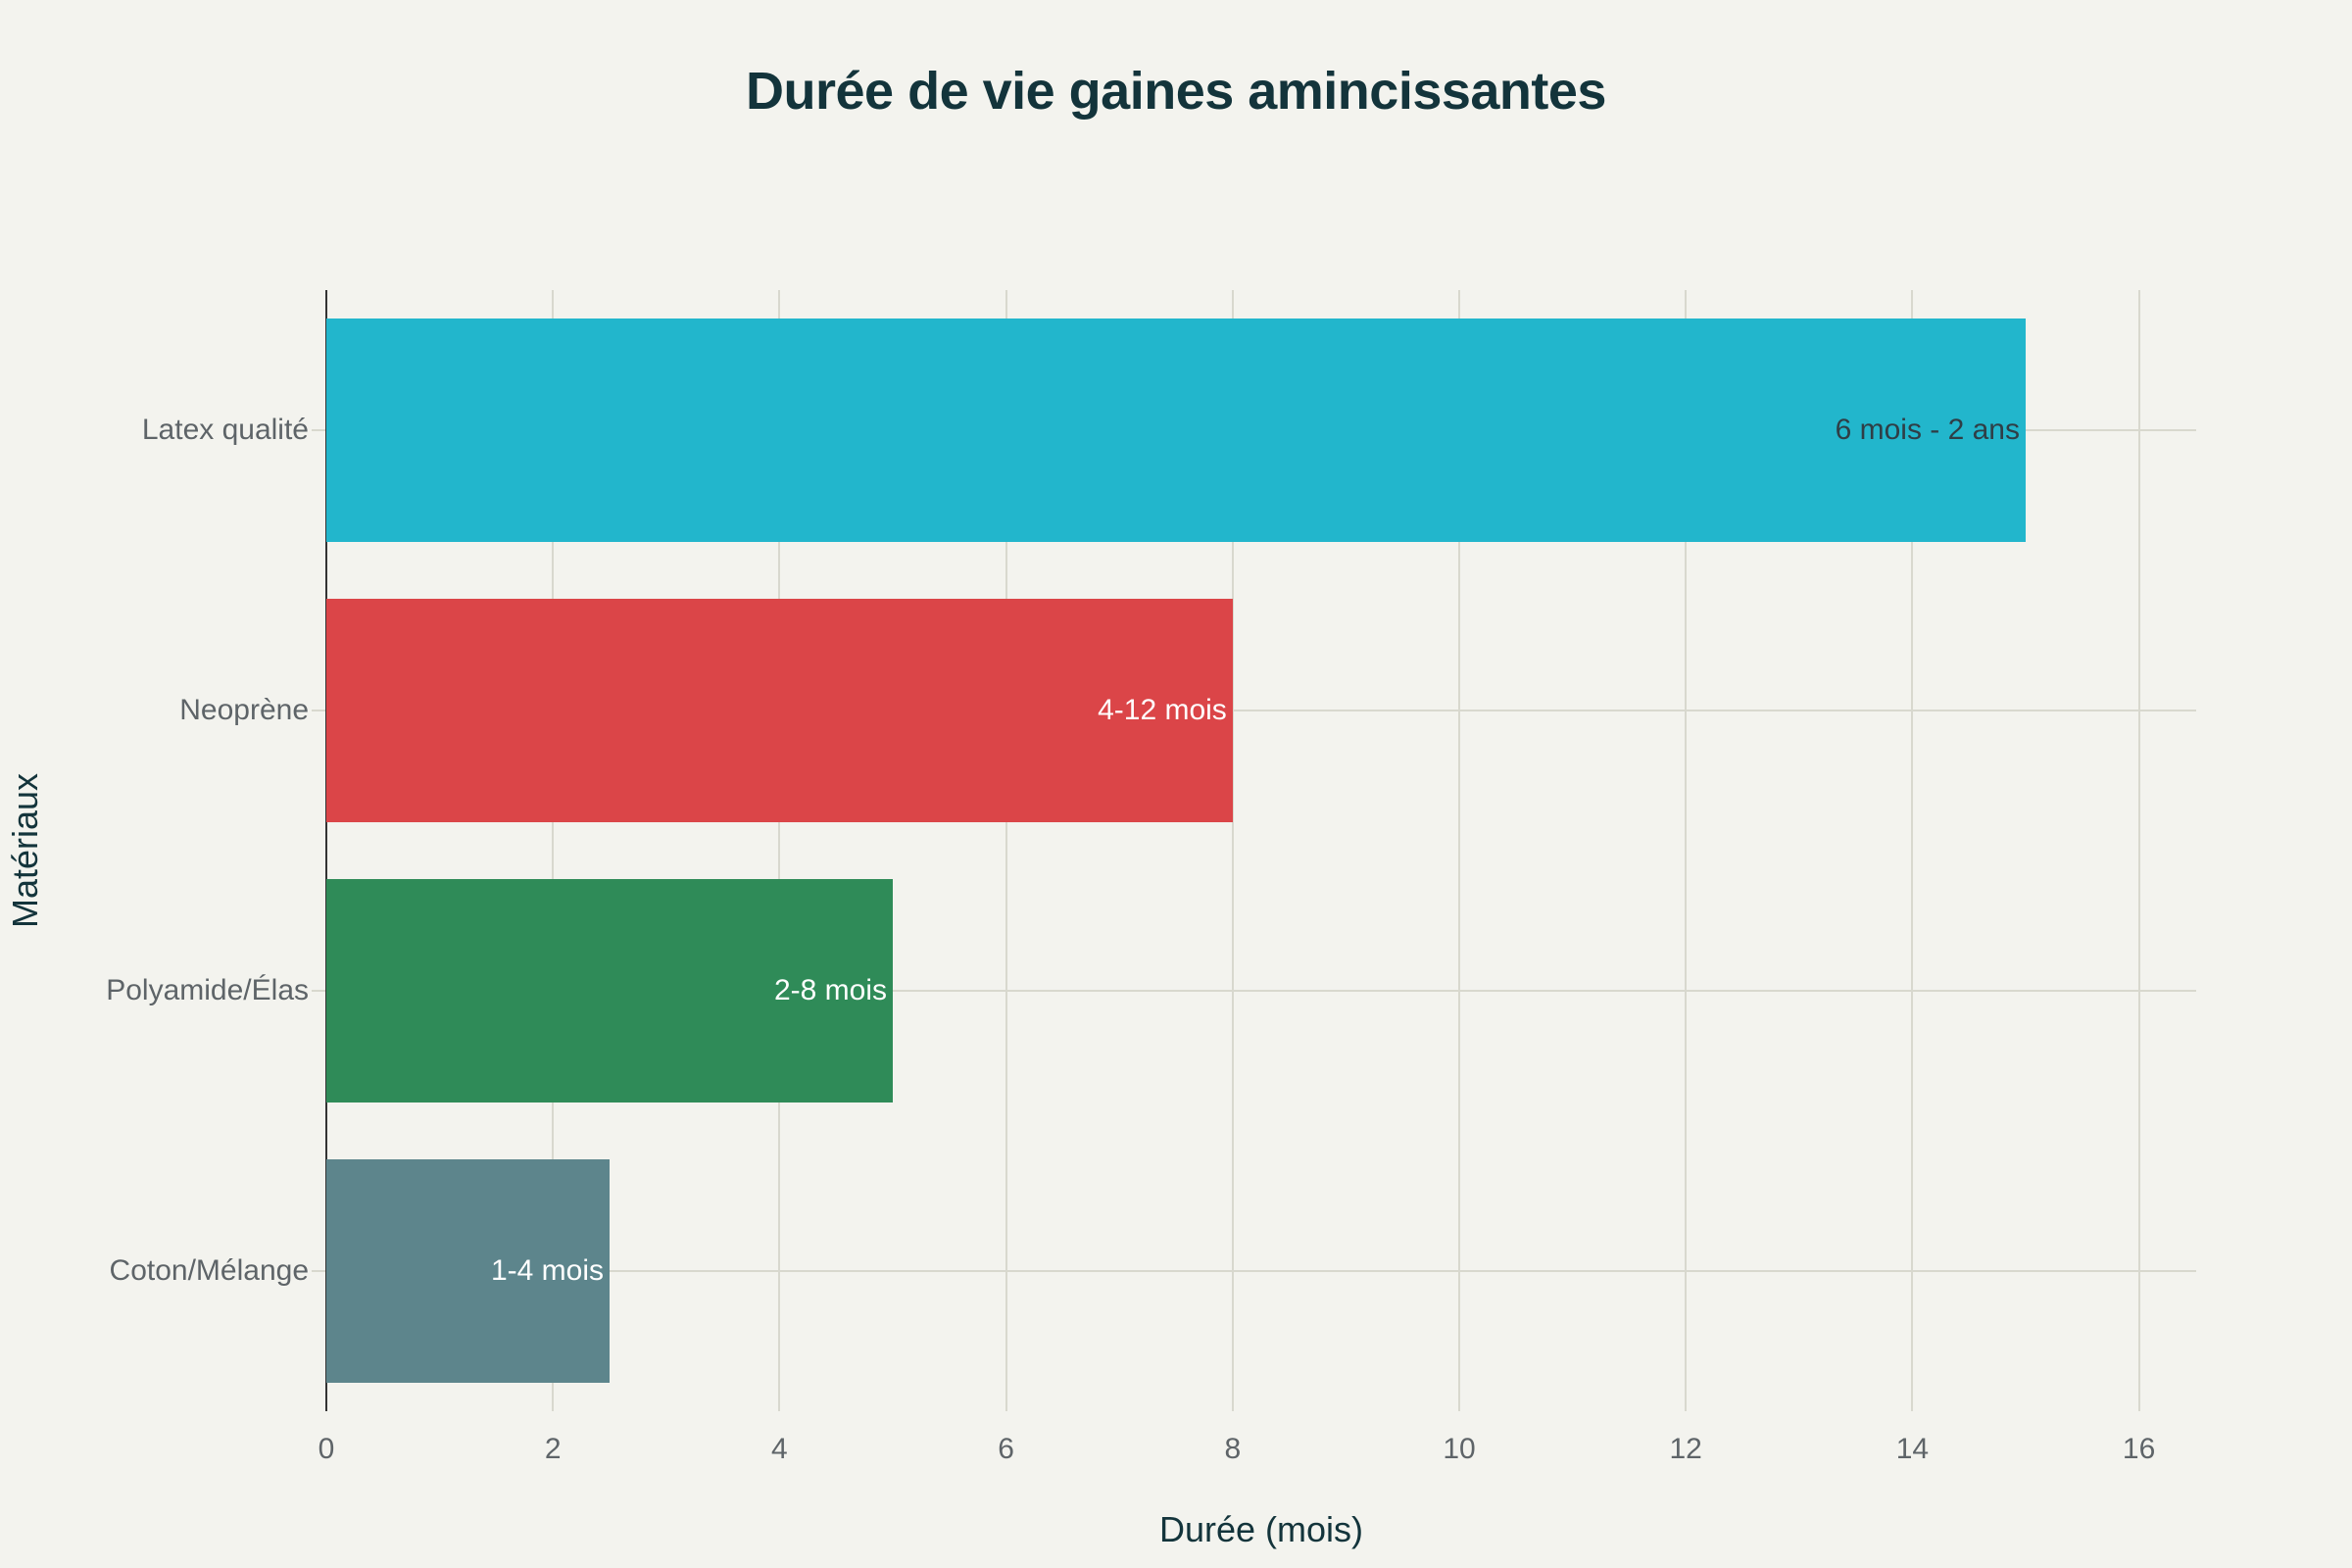 Image resolution: width=2352 pixels, height=1568 pixels. Describe the element at coordinates (326, 1449) in the screenshot. I see `x-tick-label: 0` at that location.